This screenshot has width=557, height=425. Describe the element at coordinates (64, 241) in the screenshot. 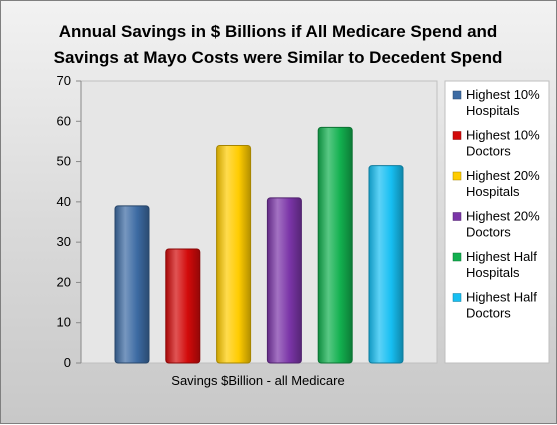

I see `y-tick-label: 30` at that location.